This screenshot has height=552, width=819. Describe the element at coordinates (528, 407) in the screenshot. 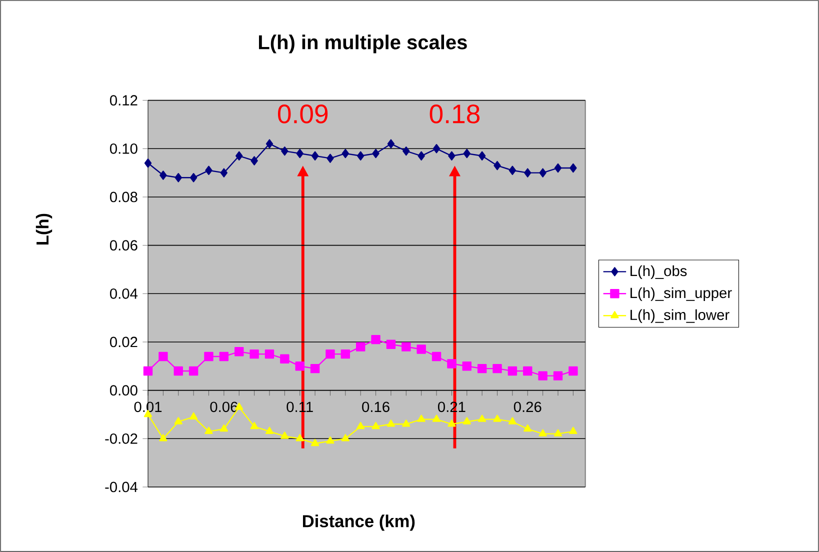

I see `x-tick-label: 0.26` at that location.